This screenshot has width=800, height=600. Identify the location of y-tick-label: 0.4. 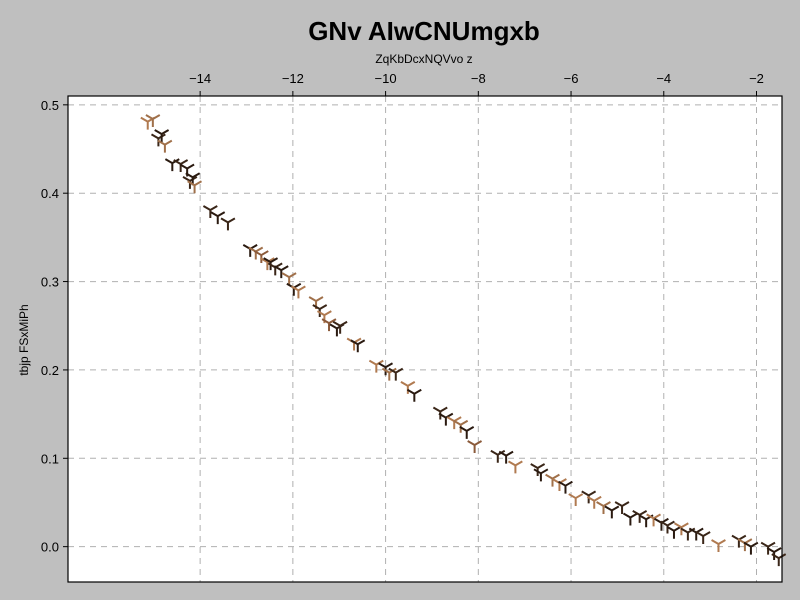
(50, 193).